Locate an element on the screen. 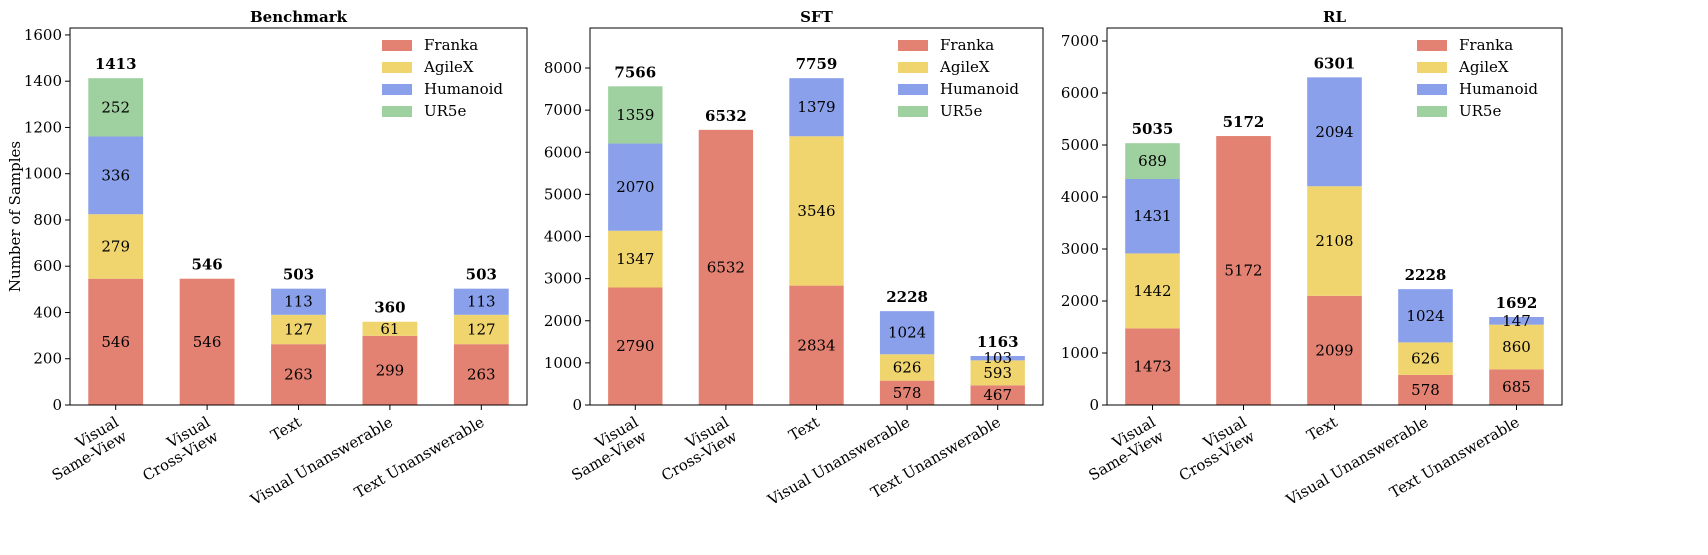 The image size is (1708, 555). value-label: 2108 is located at coordinates (1334, 241).